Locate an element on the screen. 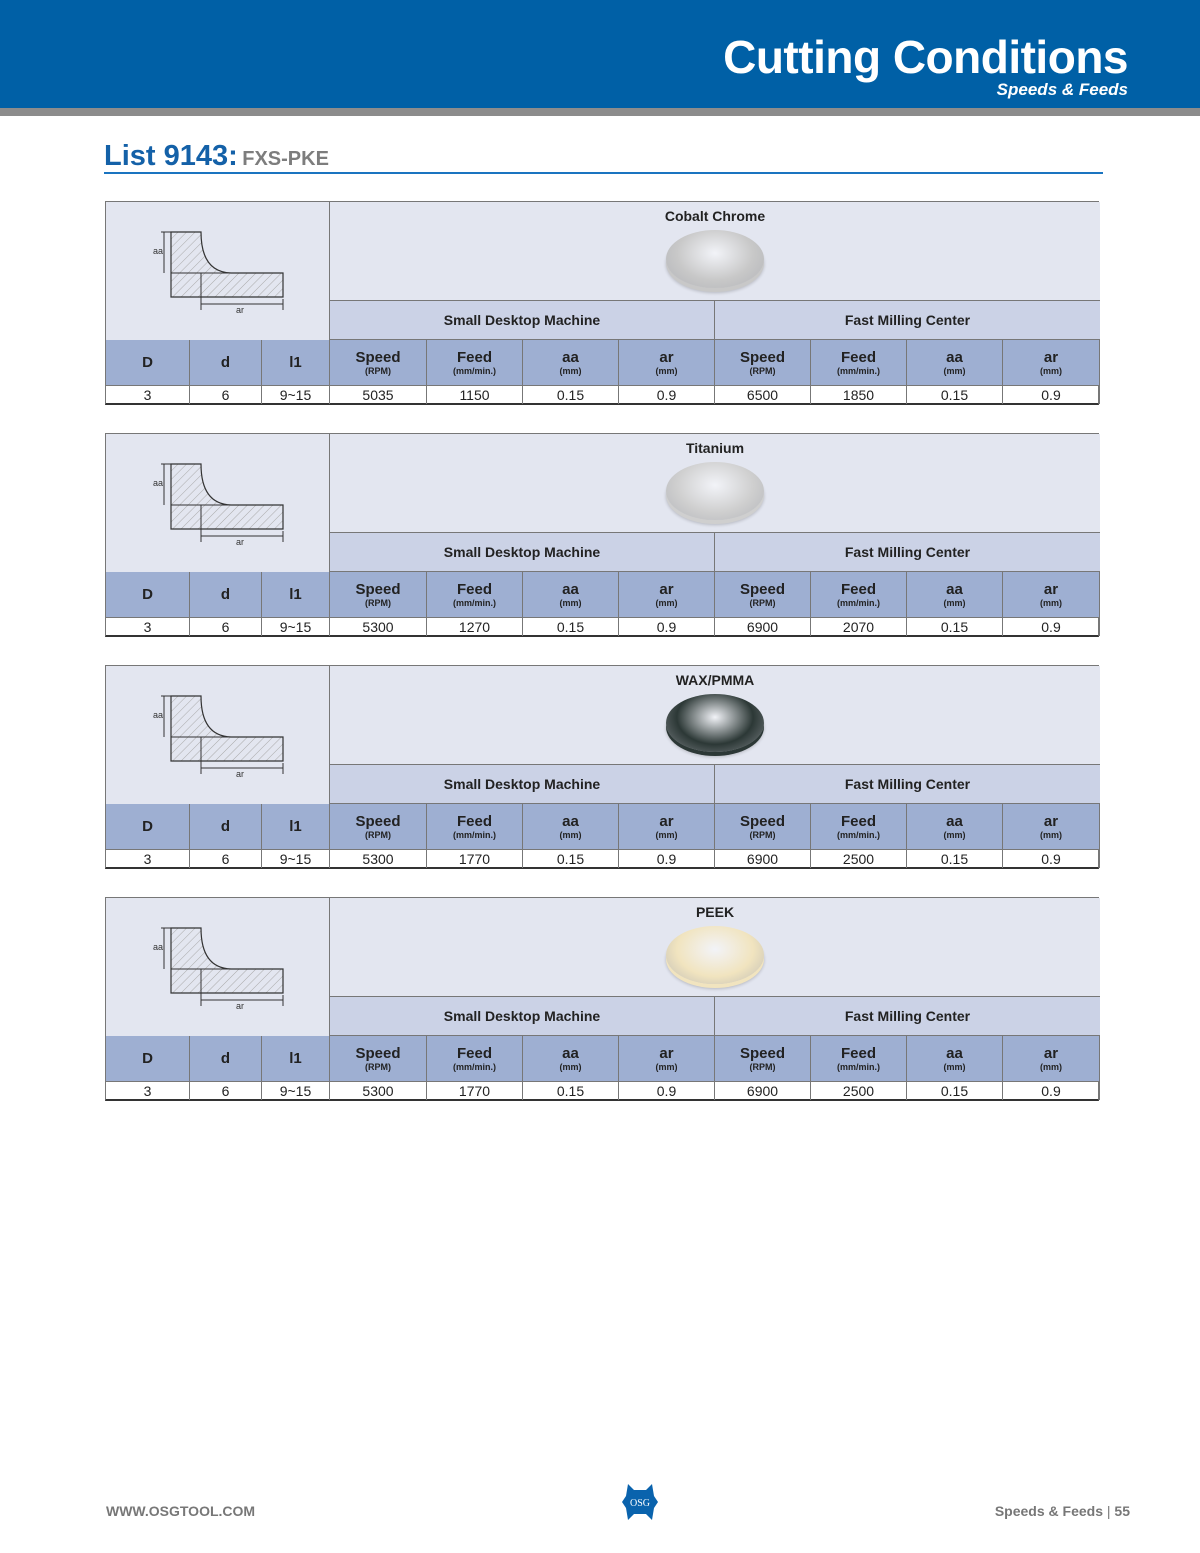 The image size is (1200, 1553). table-cell: 1770 is located at coordinates (475, 1090).